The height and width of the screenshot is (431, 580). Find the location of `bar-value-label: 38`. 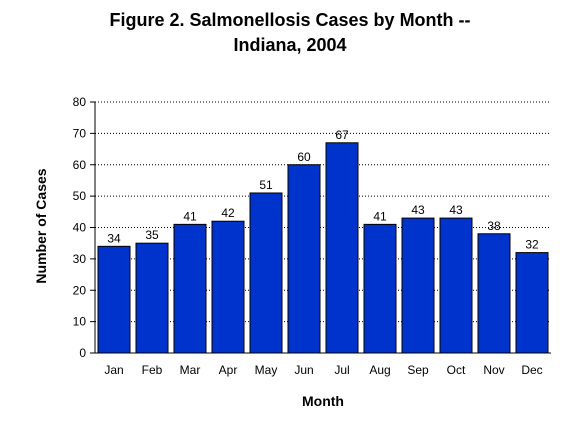

bar-value-label: 38 is located at coordinates (494, 226).